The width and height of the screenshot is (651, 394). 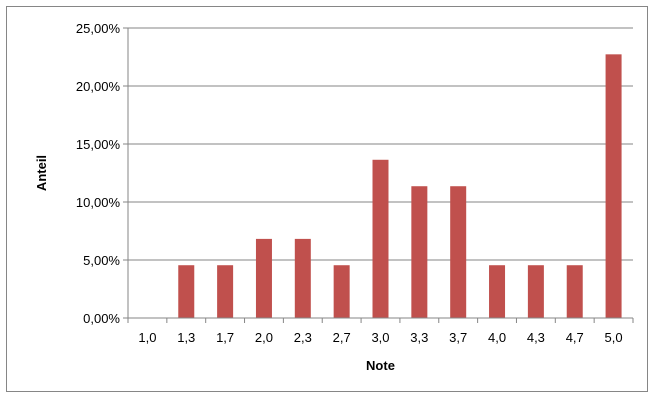 What do you see at coordinates (342, 337) in the screenshot?
I see `x-tick-label: 2,7` at bounding box center [342, 337].